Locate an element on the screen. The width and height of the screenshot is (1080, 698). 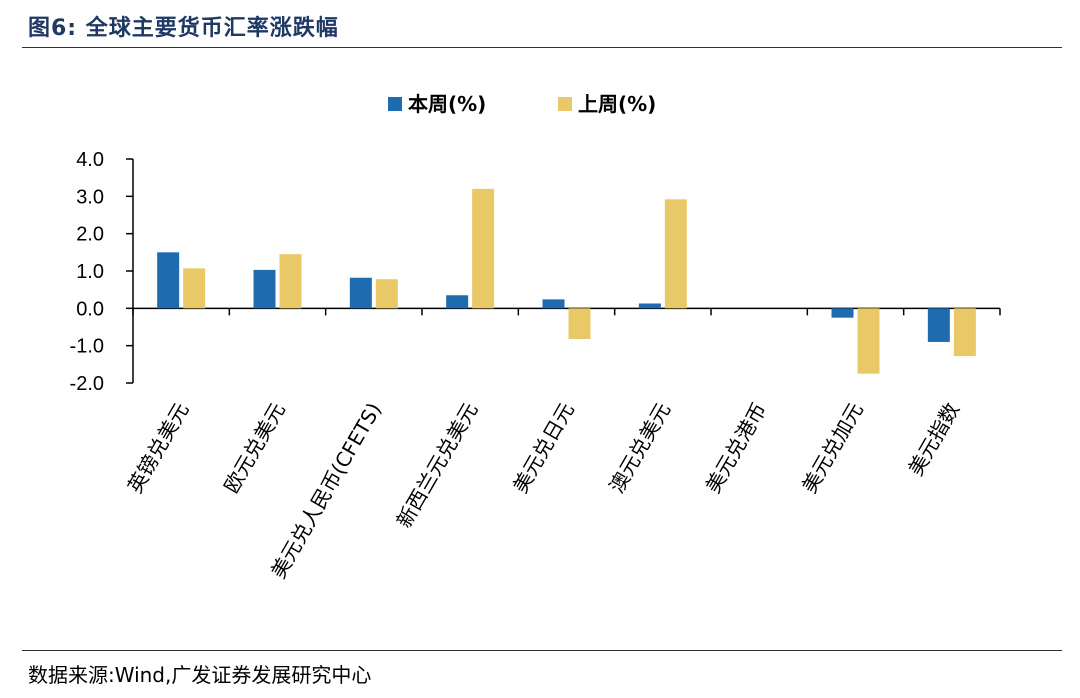
y-tick-label: 1.0 is located at coordinates (90, 272).